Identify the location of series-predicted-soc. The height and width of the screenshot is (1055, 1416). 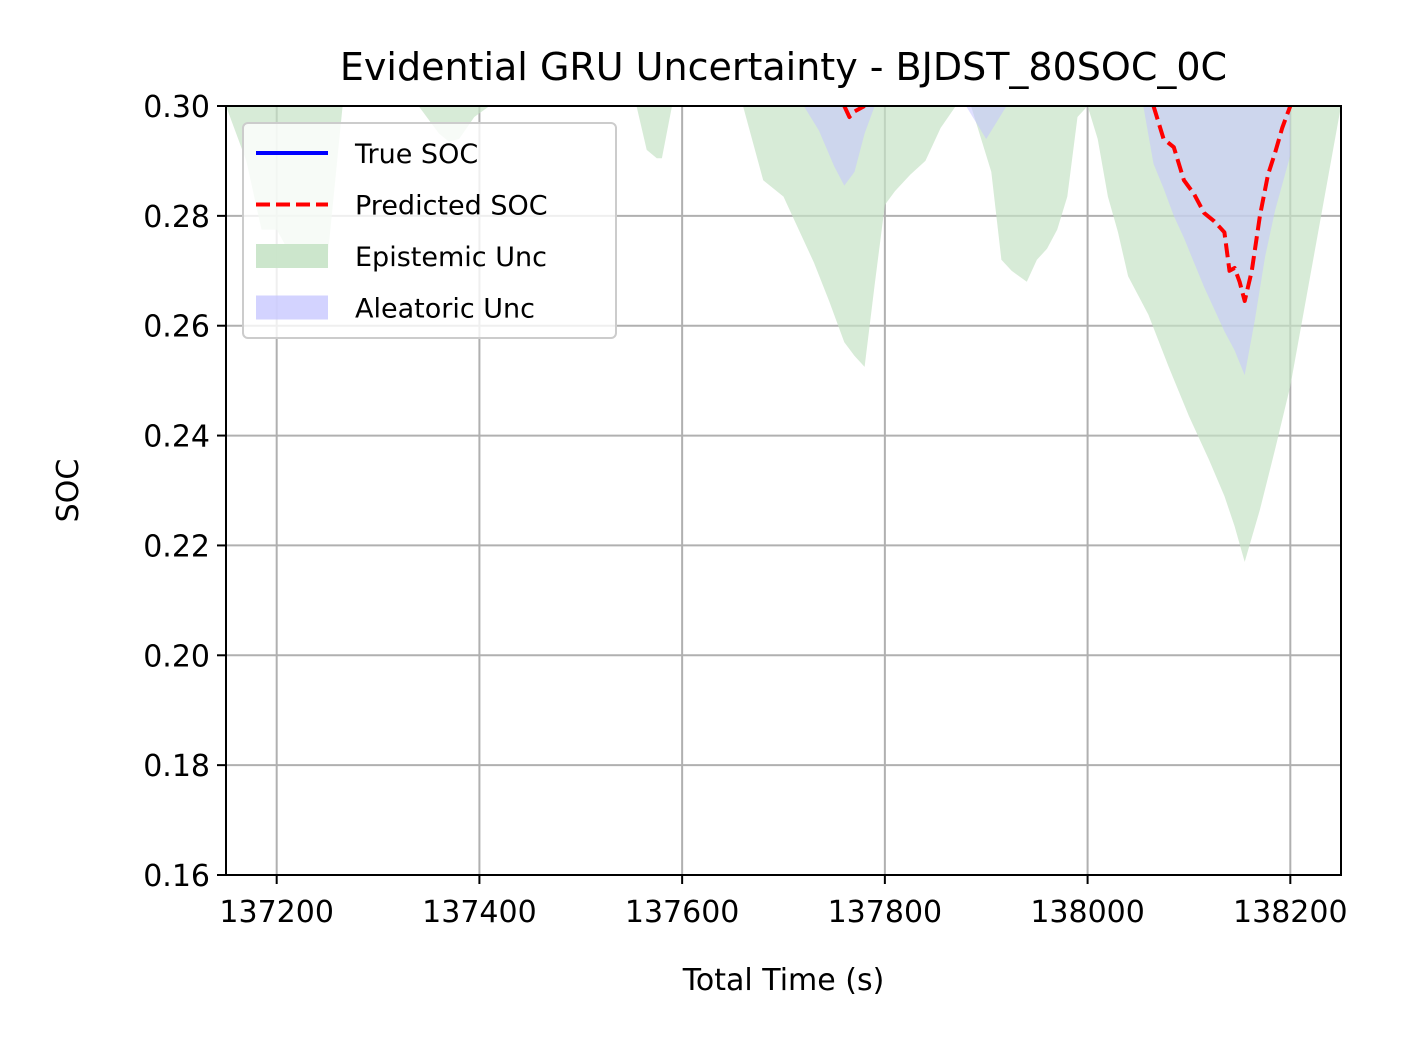
(1067, 204).